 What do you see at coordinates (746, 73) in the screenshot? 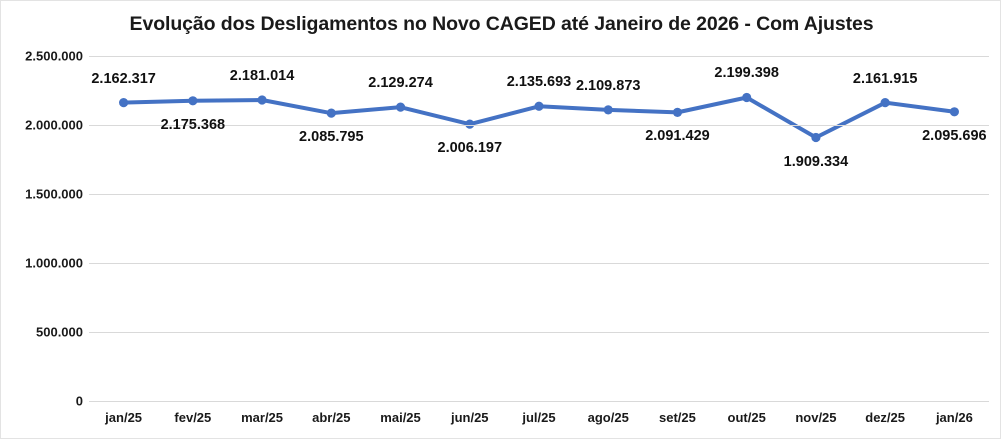
I see `data-point-label: 2.199.398` at bounding box center [746, 73].